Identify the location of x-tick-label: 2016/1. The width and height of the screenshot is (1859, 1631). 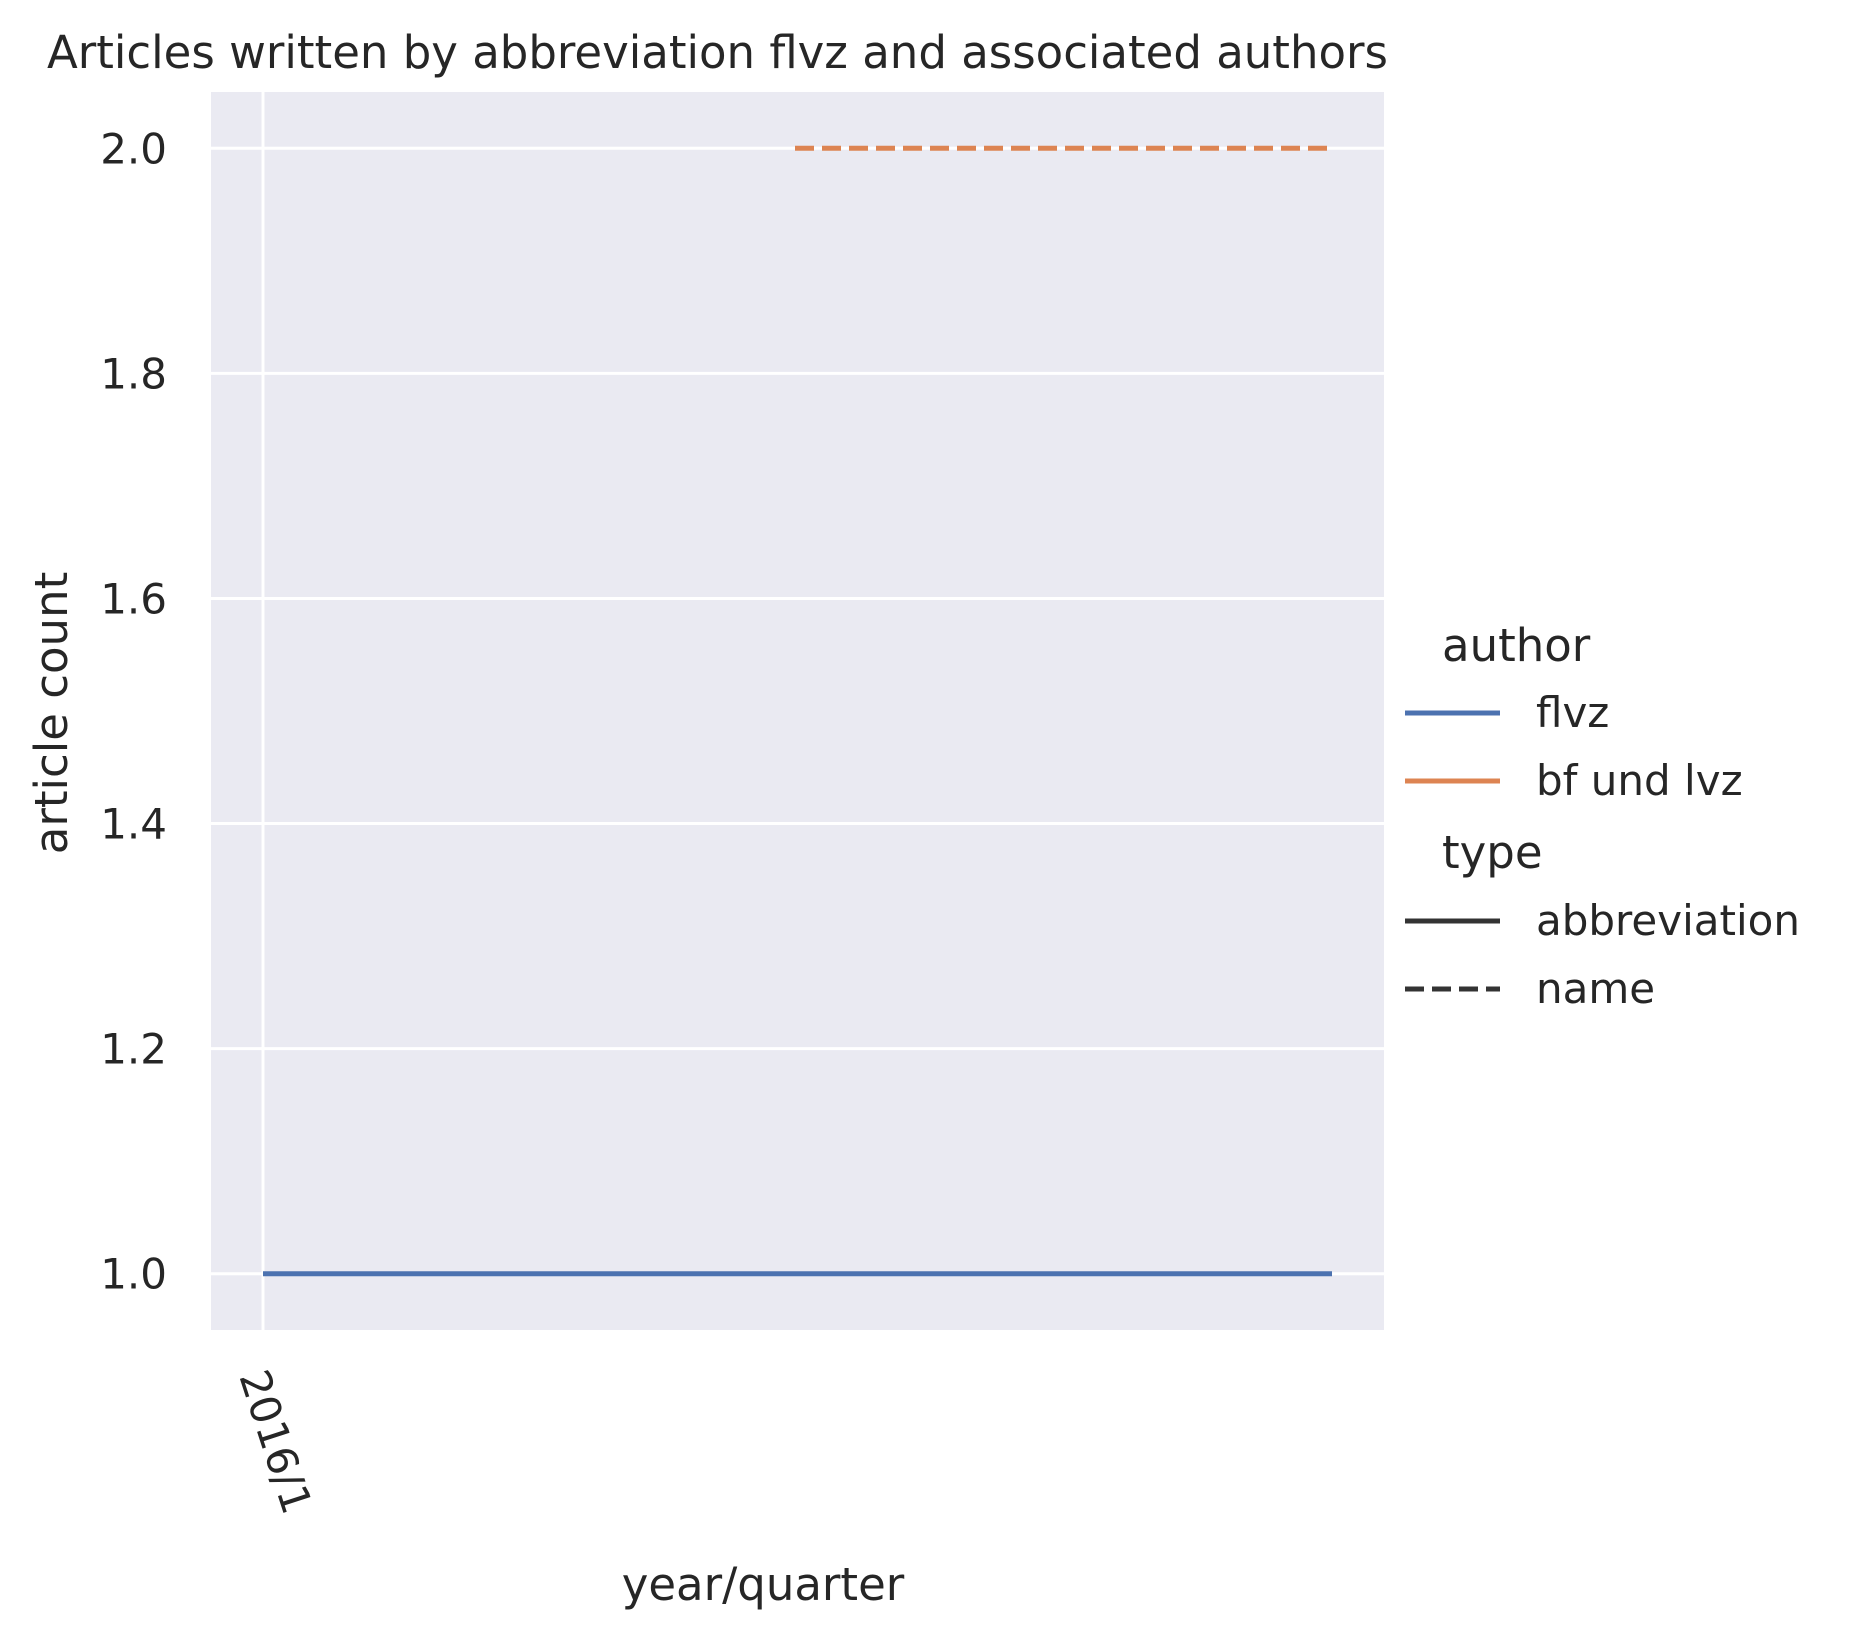
(275, 1442).